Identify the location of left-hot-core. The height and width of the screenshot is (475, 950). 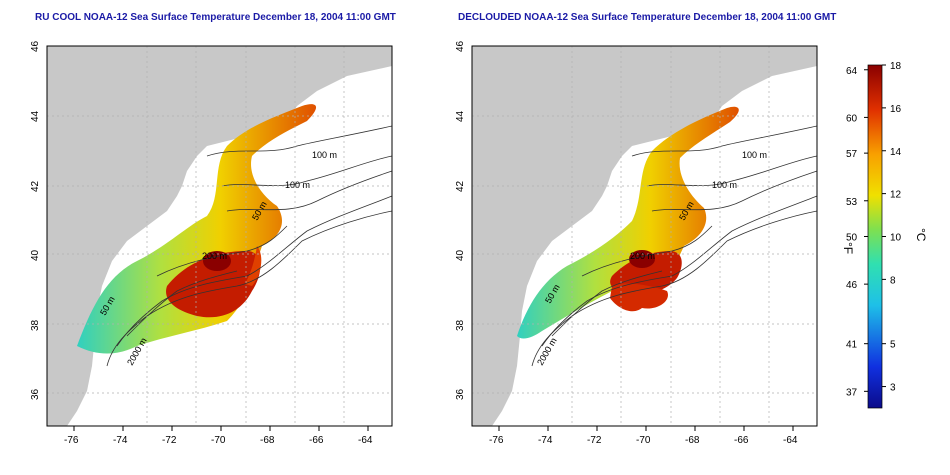
(217, 261).